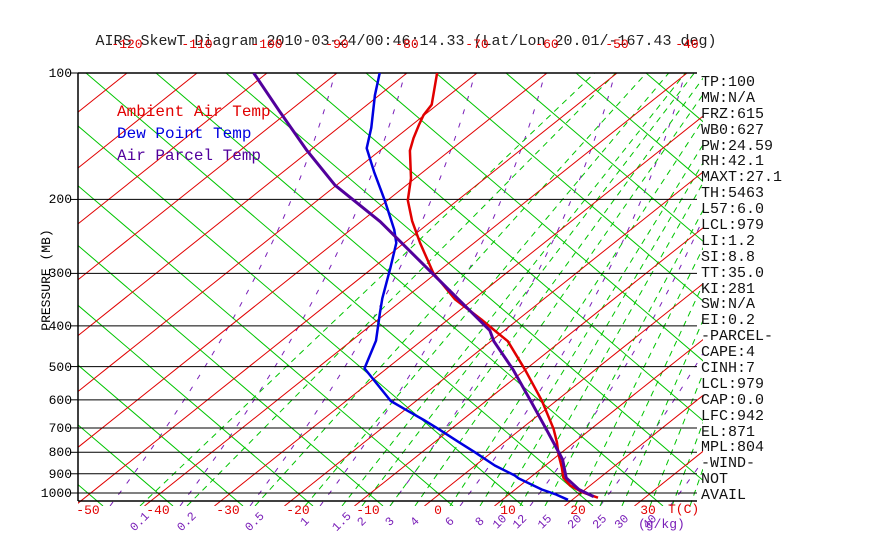  Describe the element at coordinates (733, 114) in the screenshot. I see `stat-row: FRZ:615` at that location.